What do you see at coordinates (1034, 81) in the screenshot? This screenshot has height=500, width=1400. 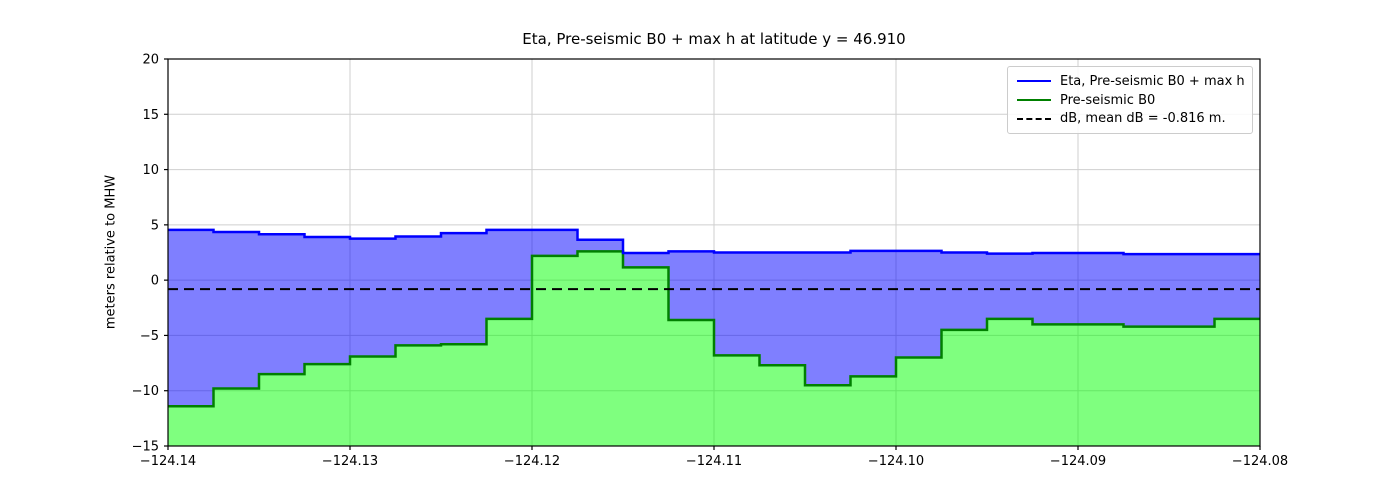 I see `eta-line-swatch` at bounding box center [1034, 81].